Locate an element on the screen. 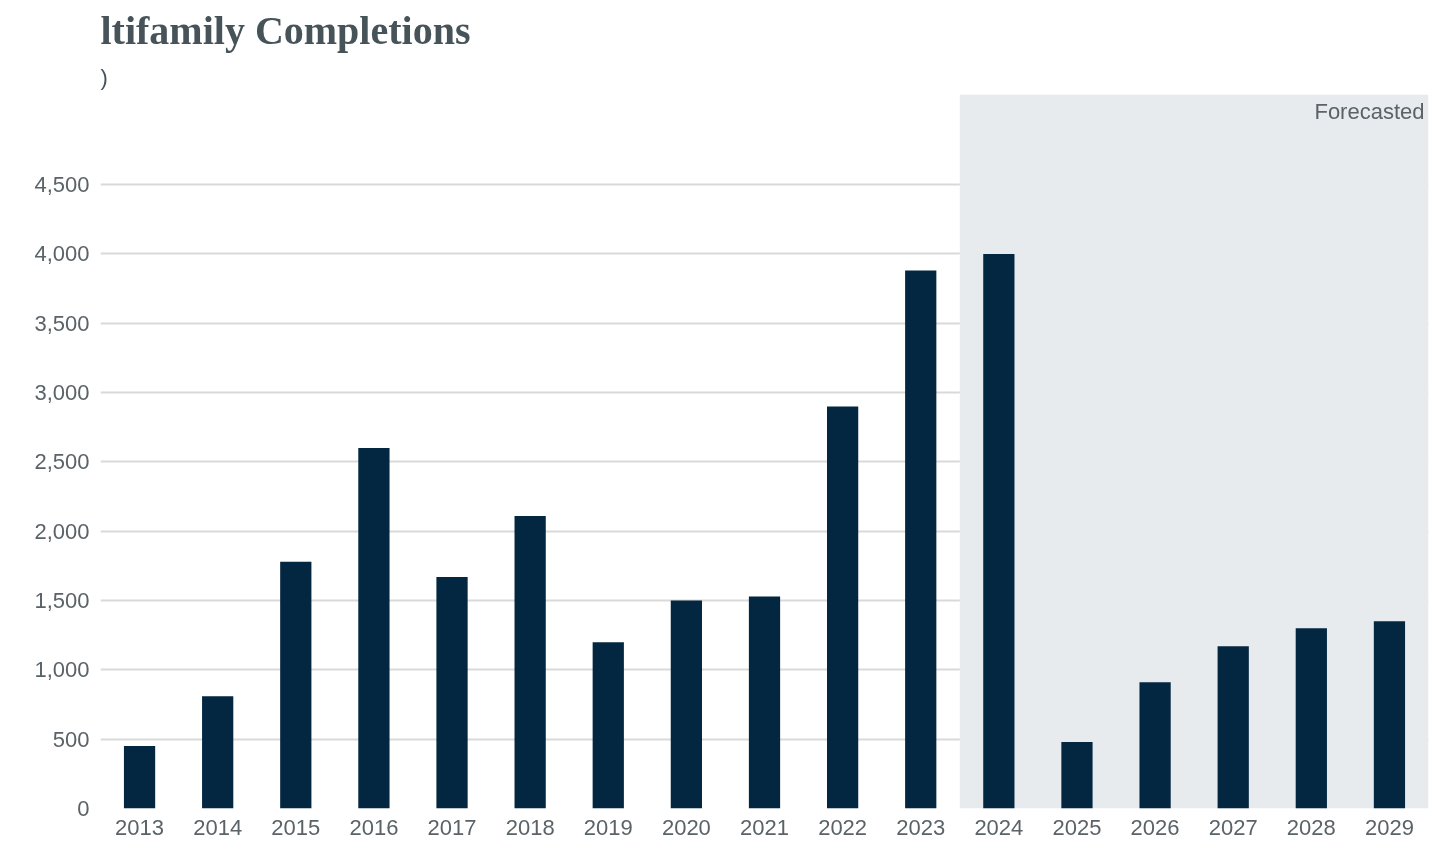  y-tick-label: 3,500 is located at coordinates (62, 323).